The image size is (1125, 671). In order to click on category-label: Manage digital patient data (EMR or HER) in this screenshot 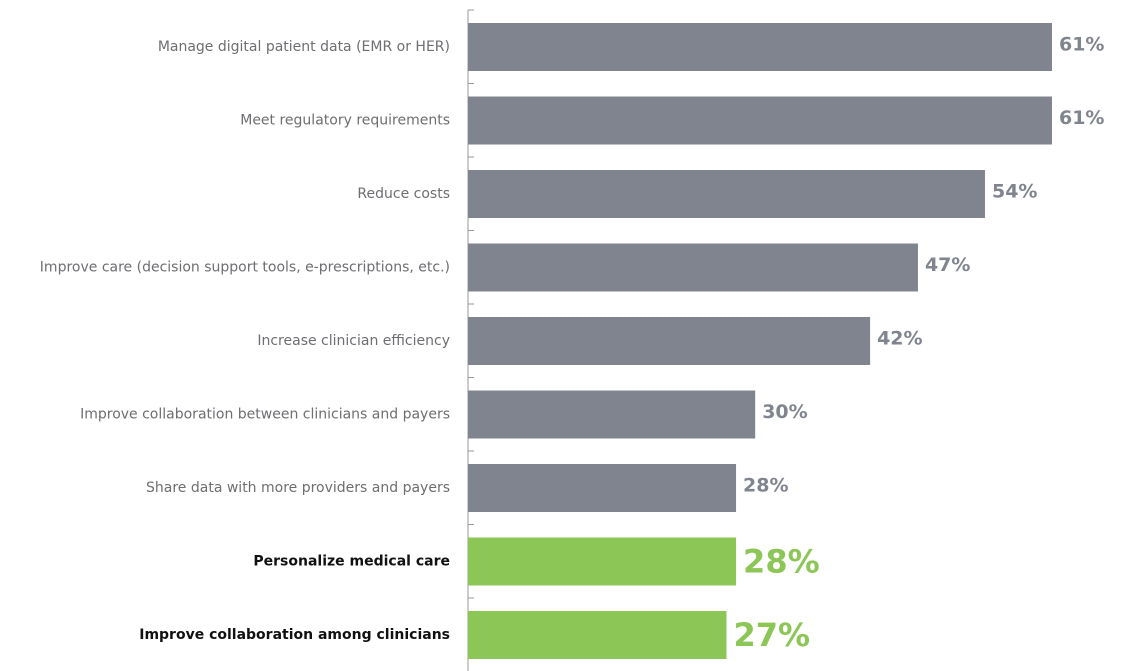, I will do `click(304, 47)`.